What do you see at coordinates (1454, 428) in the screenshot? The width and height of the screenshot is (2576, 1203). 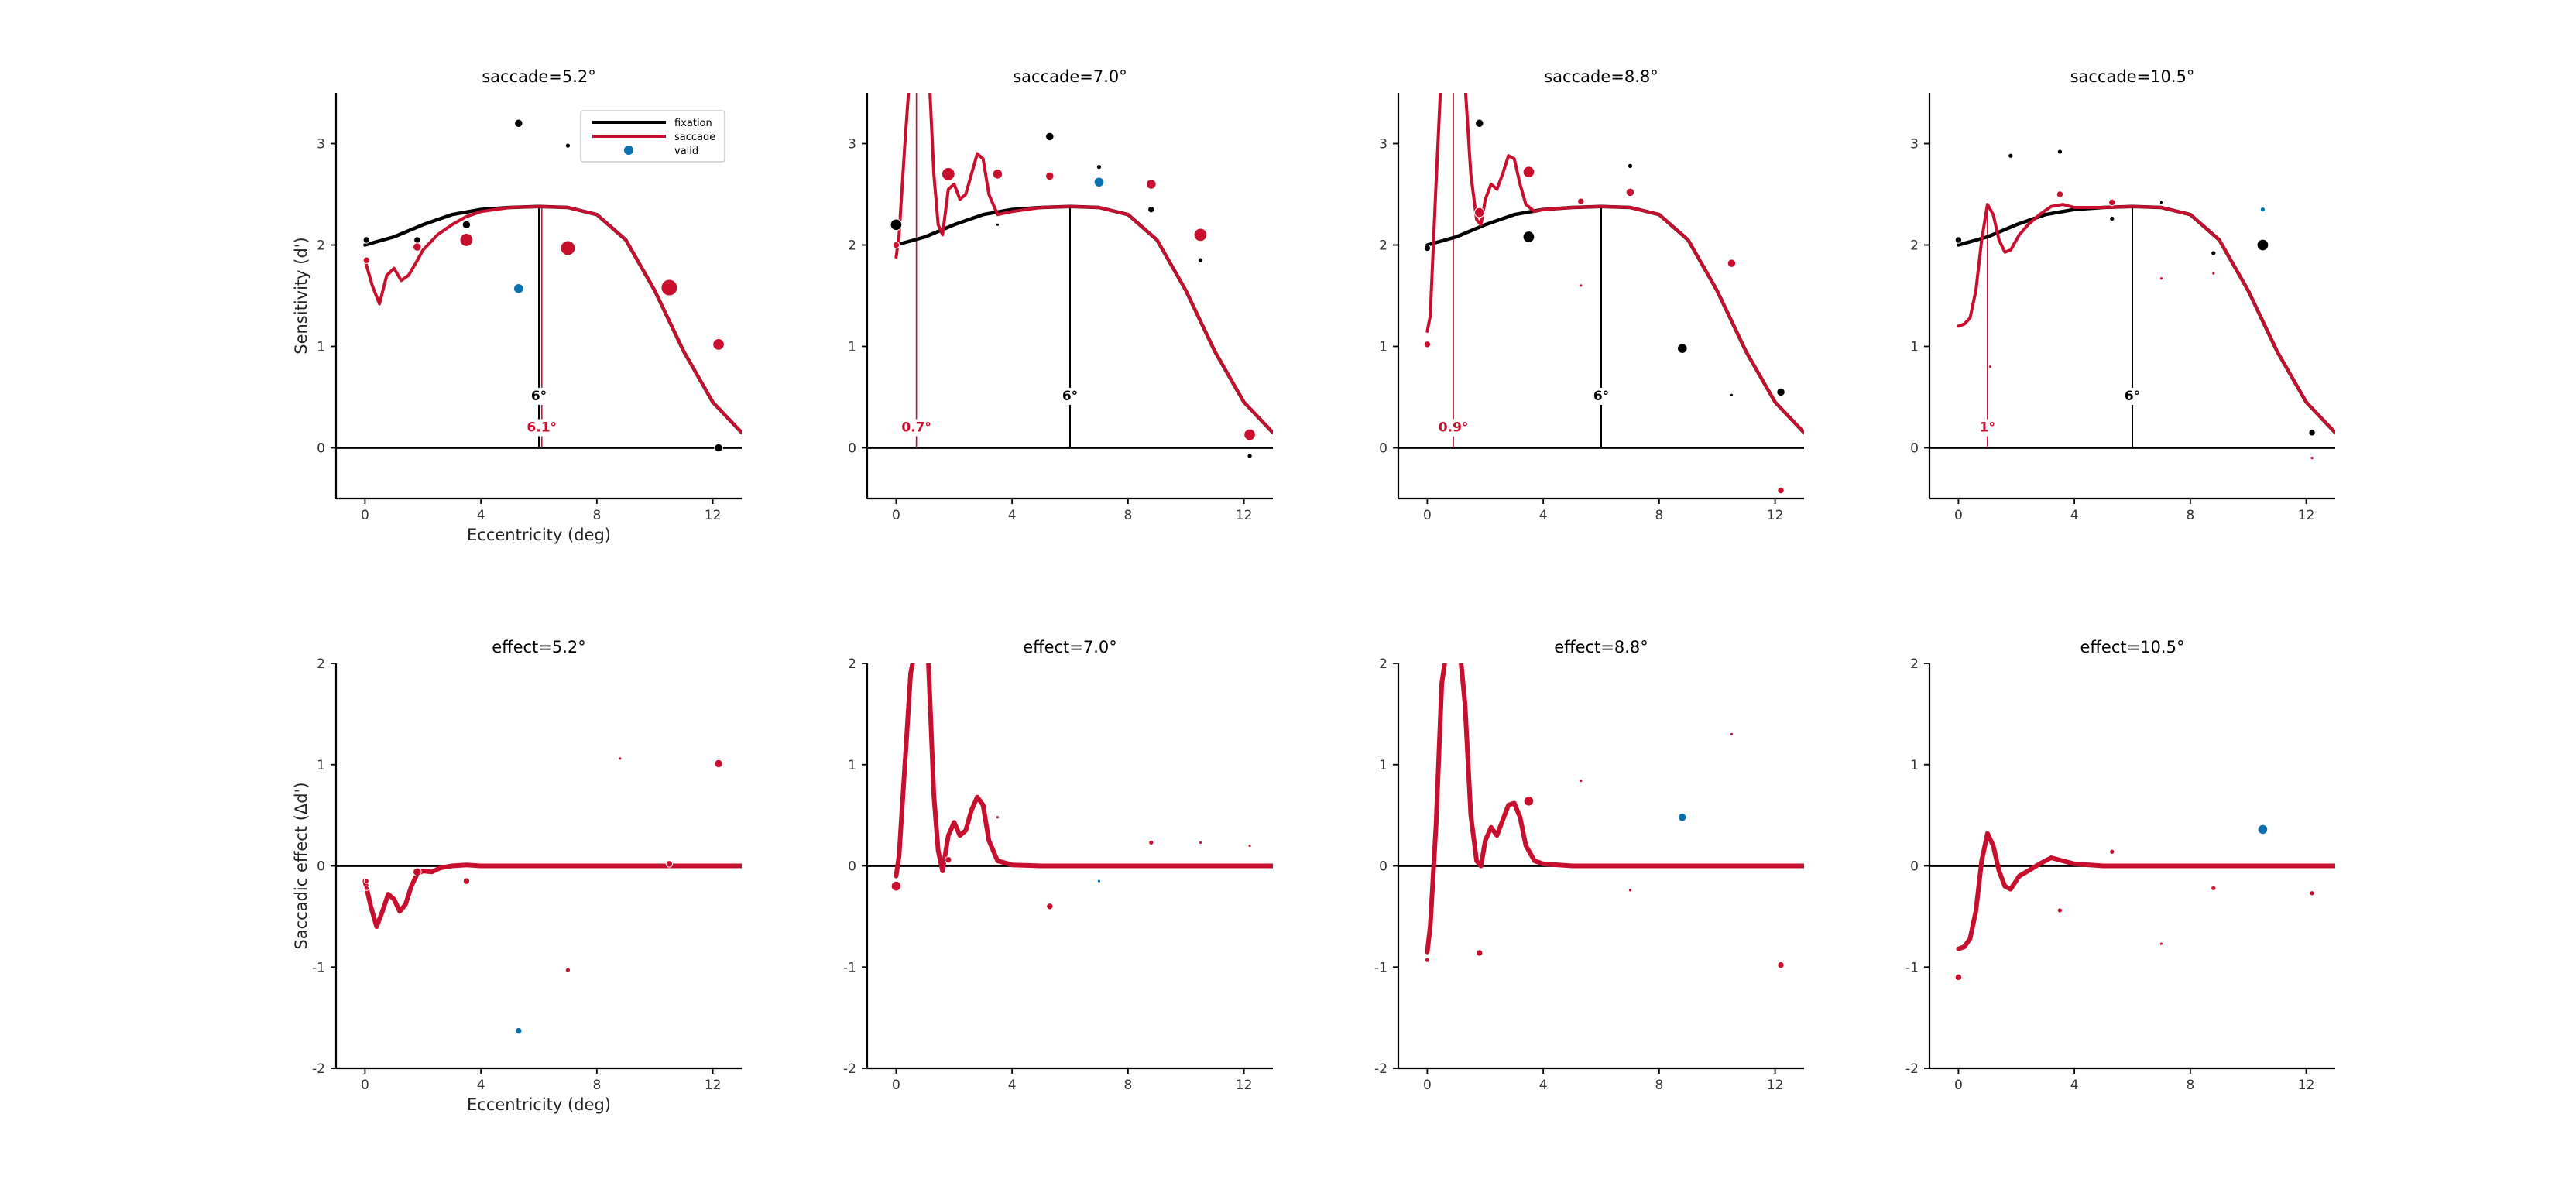 I see `peak-label-saccade: 0.9°` at bounding box center [1454, 428].